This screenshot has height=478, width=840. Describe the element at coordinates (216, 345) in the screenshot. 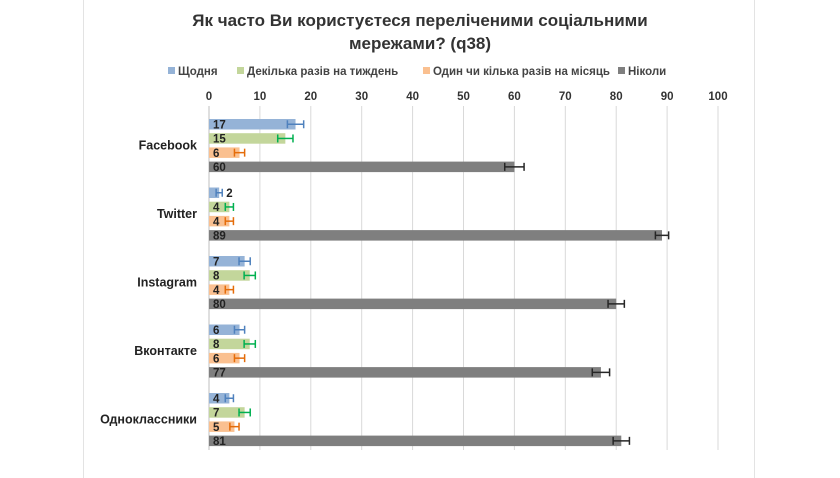

I see `data-label-вконтакте-1: 8` at that location.